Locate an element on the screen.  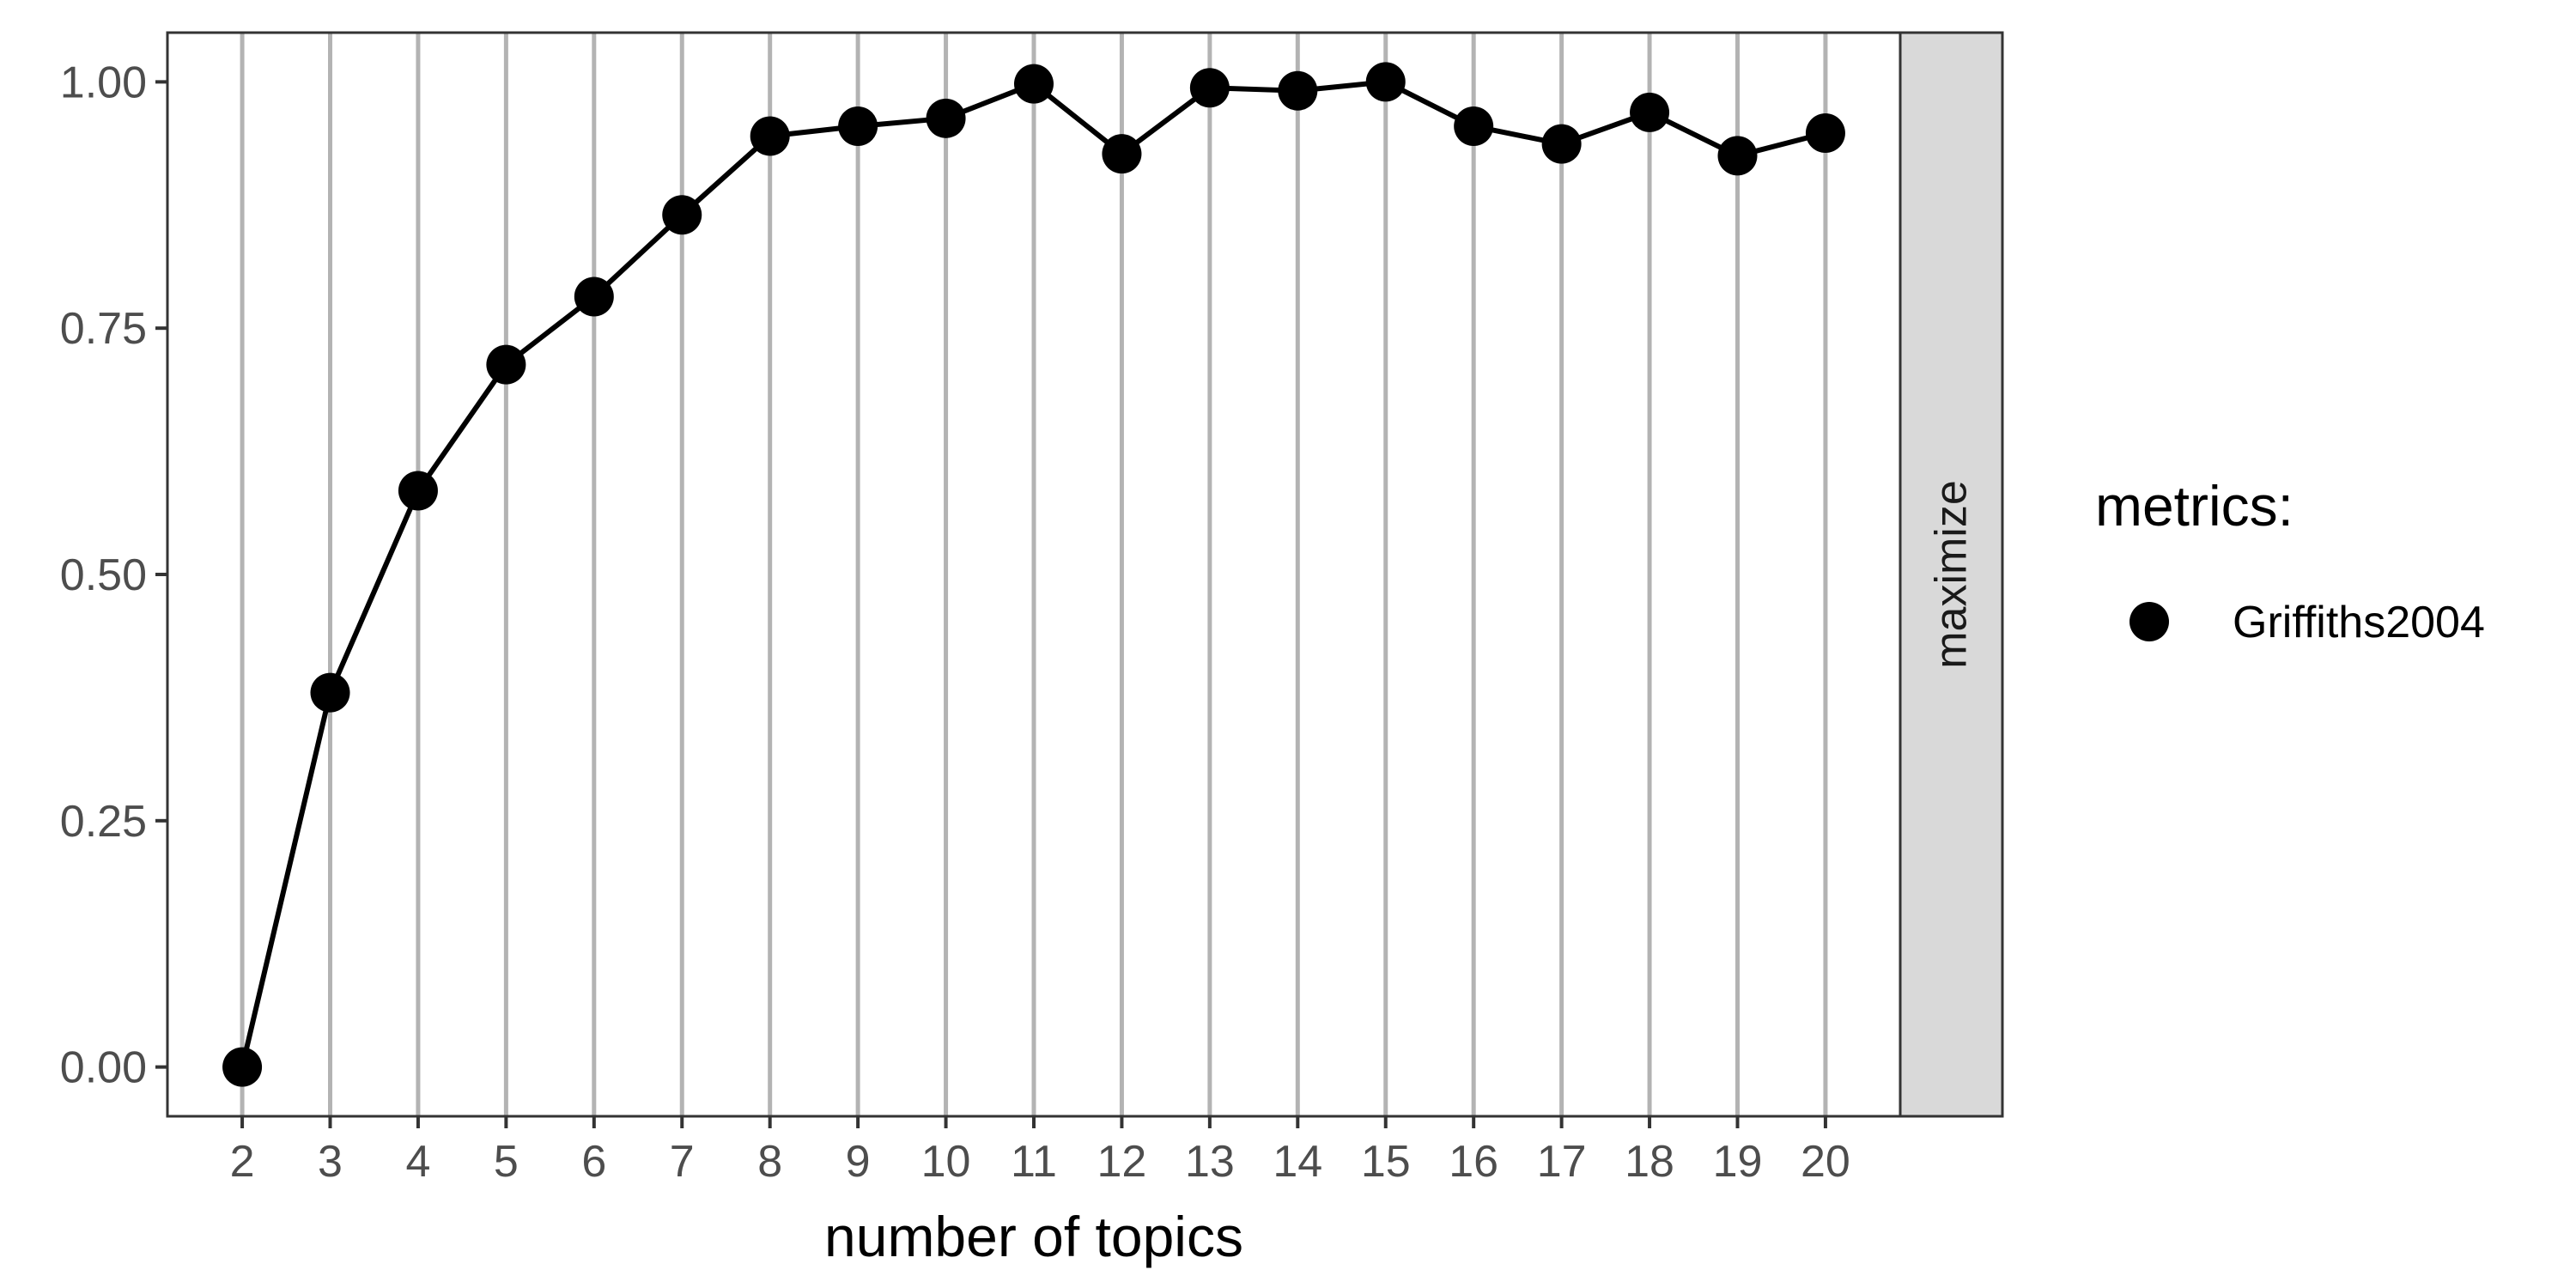
x-tick-label-6: 6 is located at coordinates (594, 1162).